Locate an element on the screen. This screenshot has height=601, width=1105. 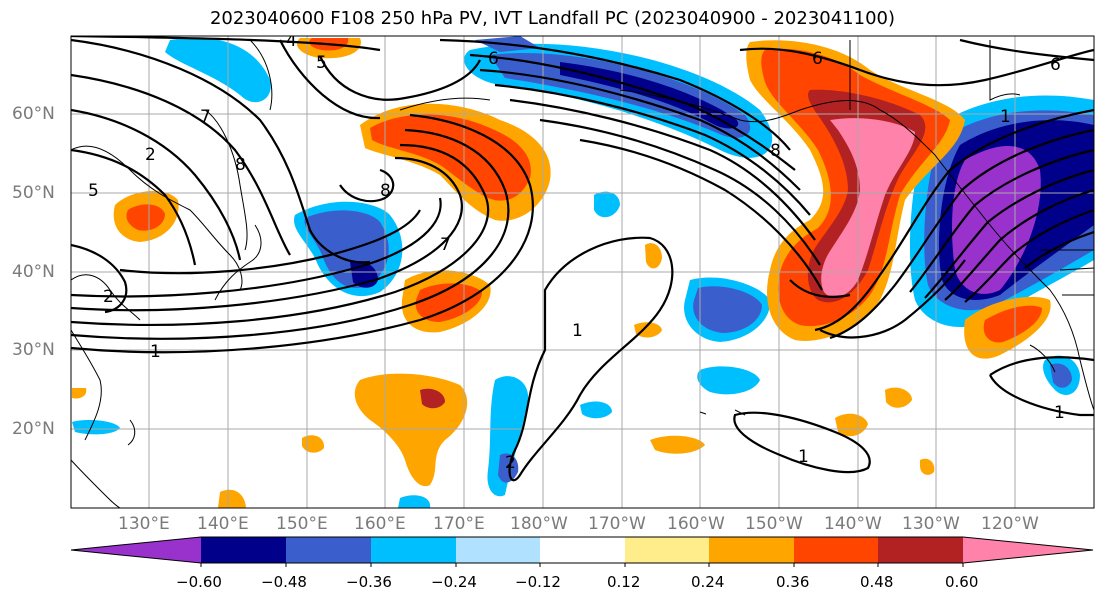
latitude-label: 40°N is located at coordinates (33, 272).